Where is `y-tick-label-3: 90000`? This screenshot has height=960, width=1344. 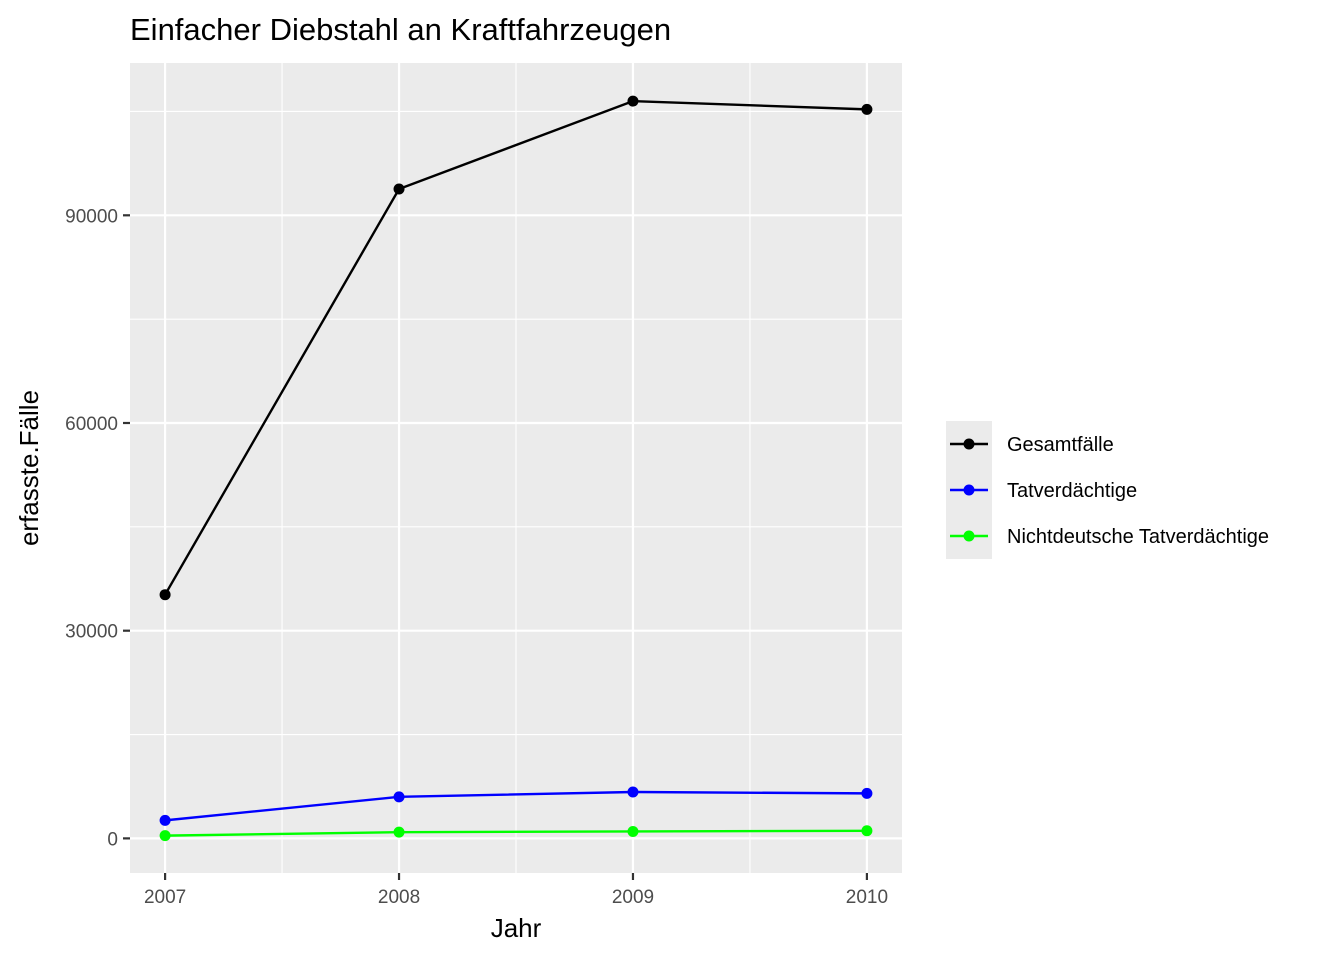
y-tick-label-3: 90000 is located at coordinates (91, 216).